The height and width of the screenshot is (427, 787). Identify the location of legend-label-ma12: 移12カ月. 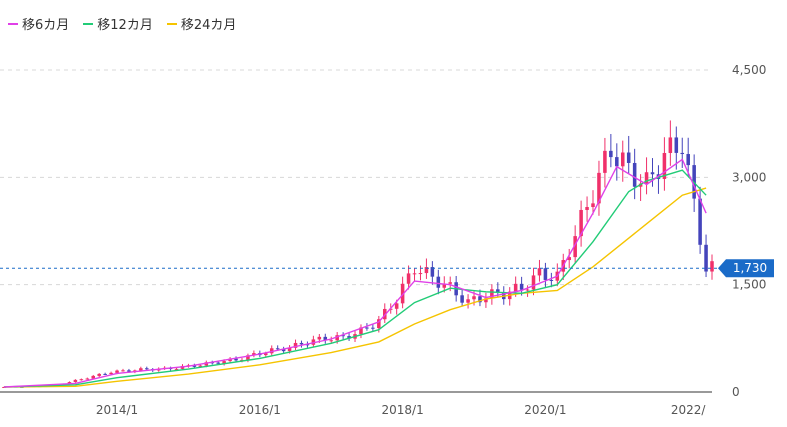
(125, 25).